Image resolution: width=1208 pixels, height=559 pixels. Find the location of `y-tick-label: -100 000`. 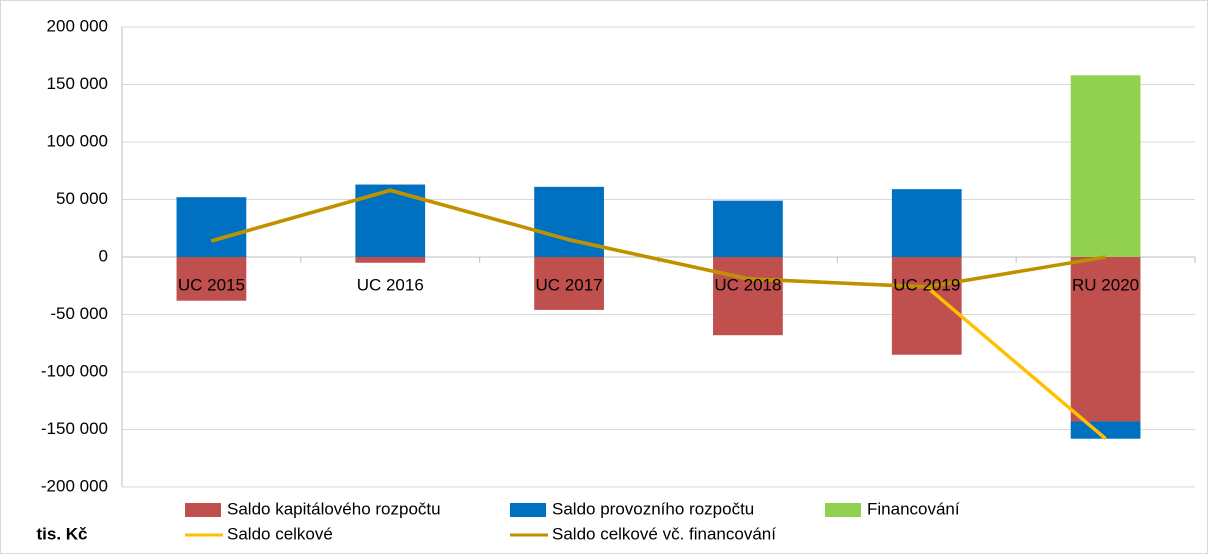

y-tick-label: -100 000 is located at coordinates (74, 370).